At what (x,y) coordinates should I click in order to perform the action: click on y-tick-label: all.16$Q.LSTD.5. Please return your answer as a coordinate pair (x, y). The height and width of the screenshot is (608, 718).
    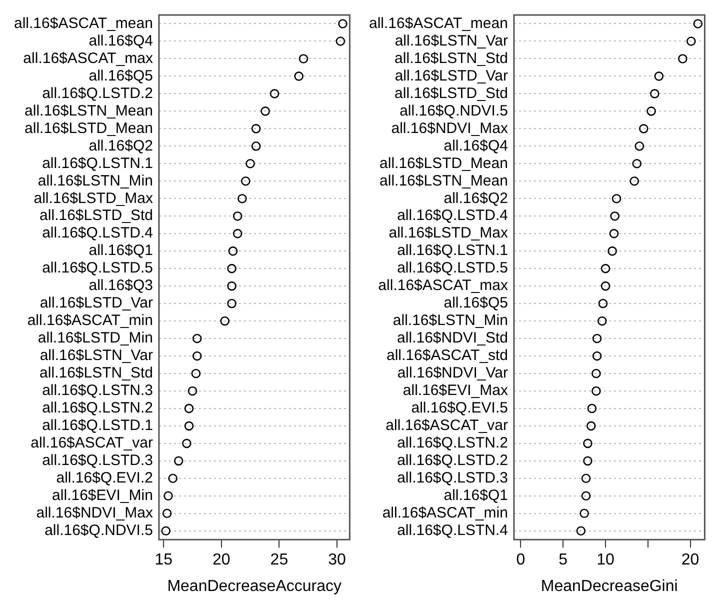
    Looking at the image, I should click on (97, 268).